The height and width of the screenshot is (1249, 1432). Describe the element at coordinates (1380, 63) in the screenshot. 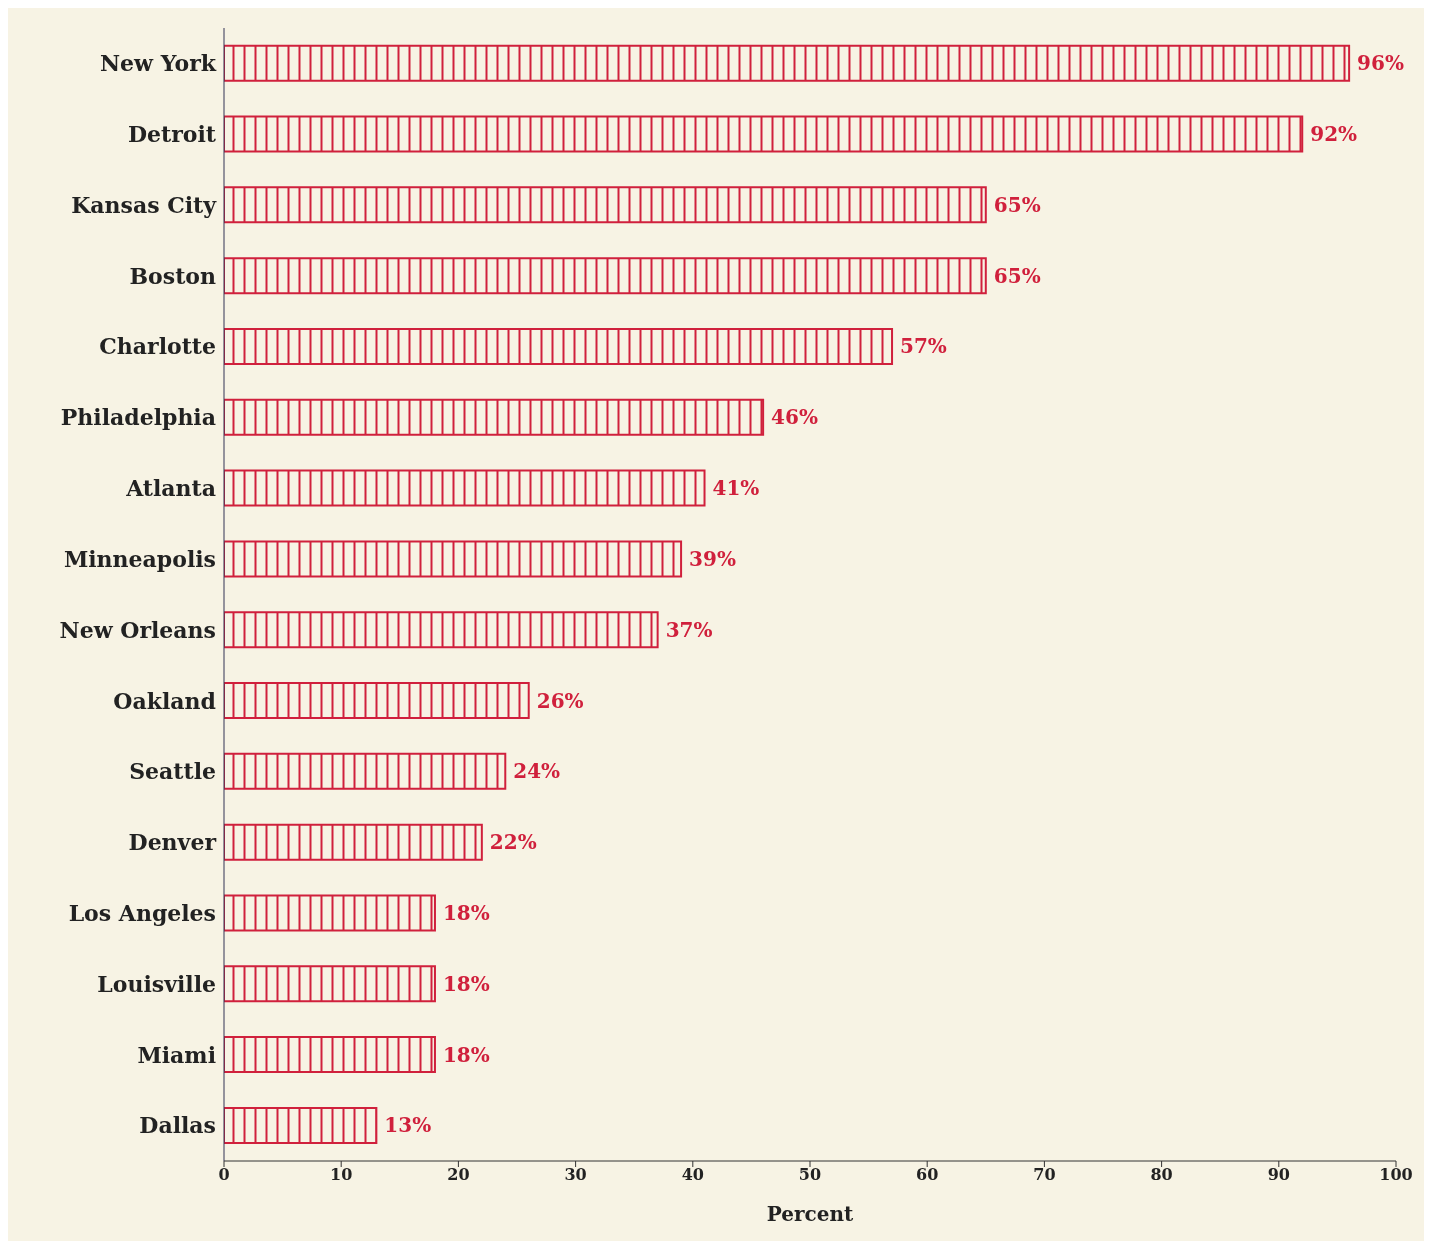

I see `data-label: 96%` at that location.